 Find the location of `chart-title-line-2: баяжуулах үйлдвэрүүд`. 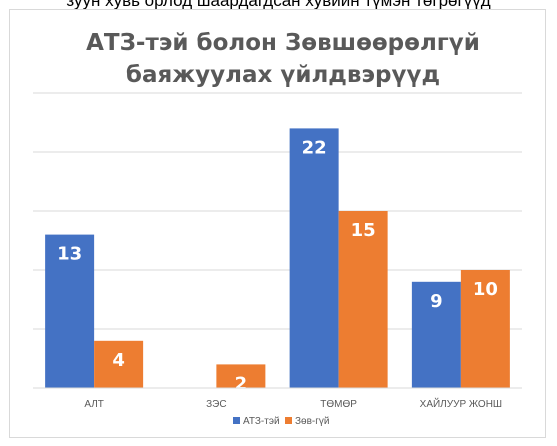

chart-title-line-2: баяжуулах үйлдвэрүүд is located at coordinates (283, 75).